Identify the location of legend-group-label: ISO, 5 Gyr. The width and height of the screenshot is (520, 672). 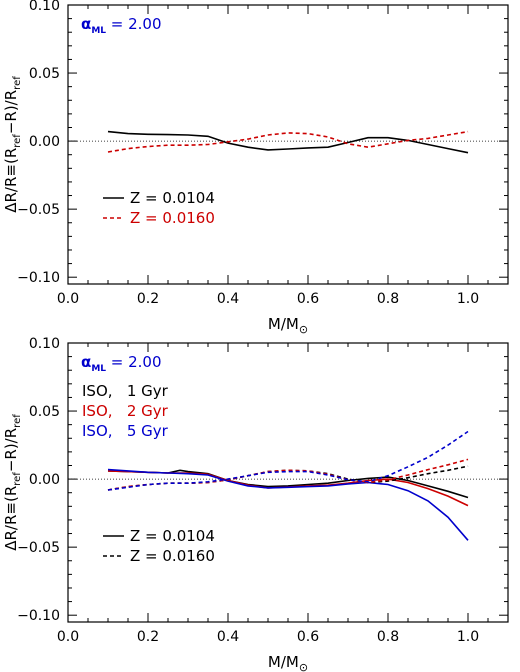
(125, 431).